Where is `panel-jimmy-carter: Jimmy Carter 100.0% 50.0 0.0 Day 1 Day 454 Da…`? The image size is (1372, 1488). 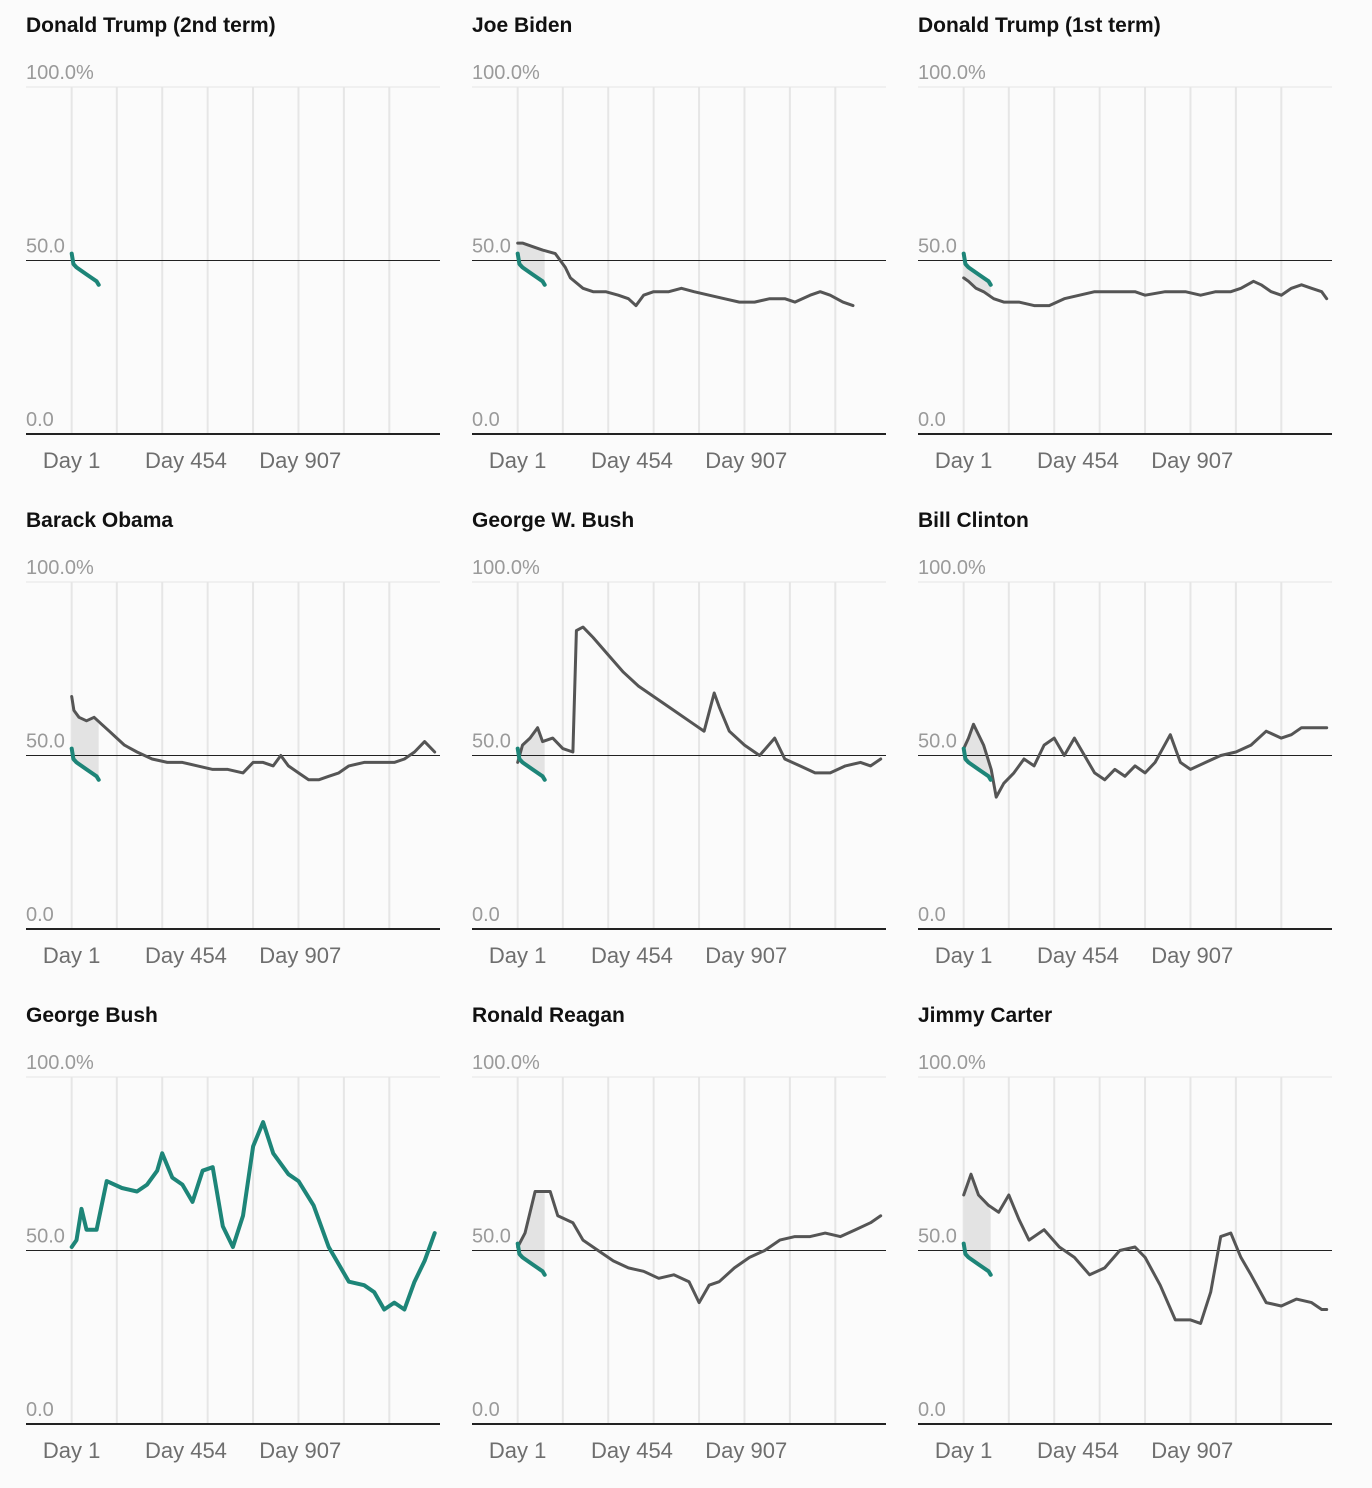 panel-jimmy-carter: Jimmy Carter 100.0% 50.0 0.0 Day 1 Day 454 Da… is located at coordinates (1128, 1235).